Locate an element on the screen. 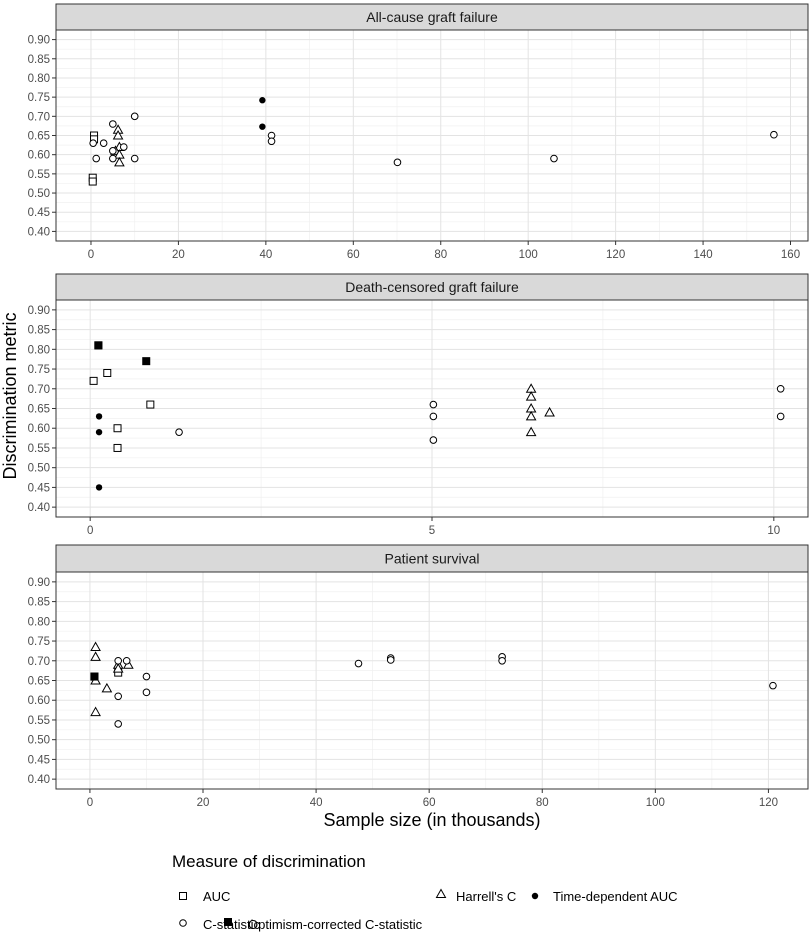 This screenshot has width=809, height=938. facet-title: Patient survival is located at coordinates (432, 559).